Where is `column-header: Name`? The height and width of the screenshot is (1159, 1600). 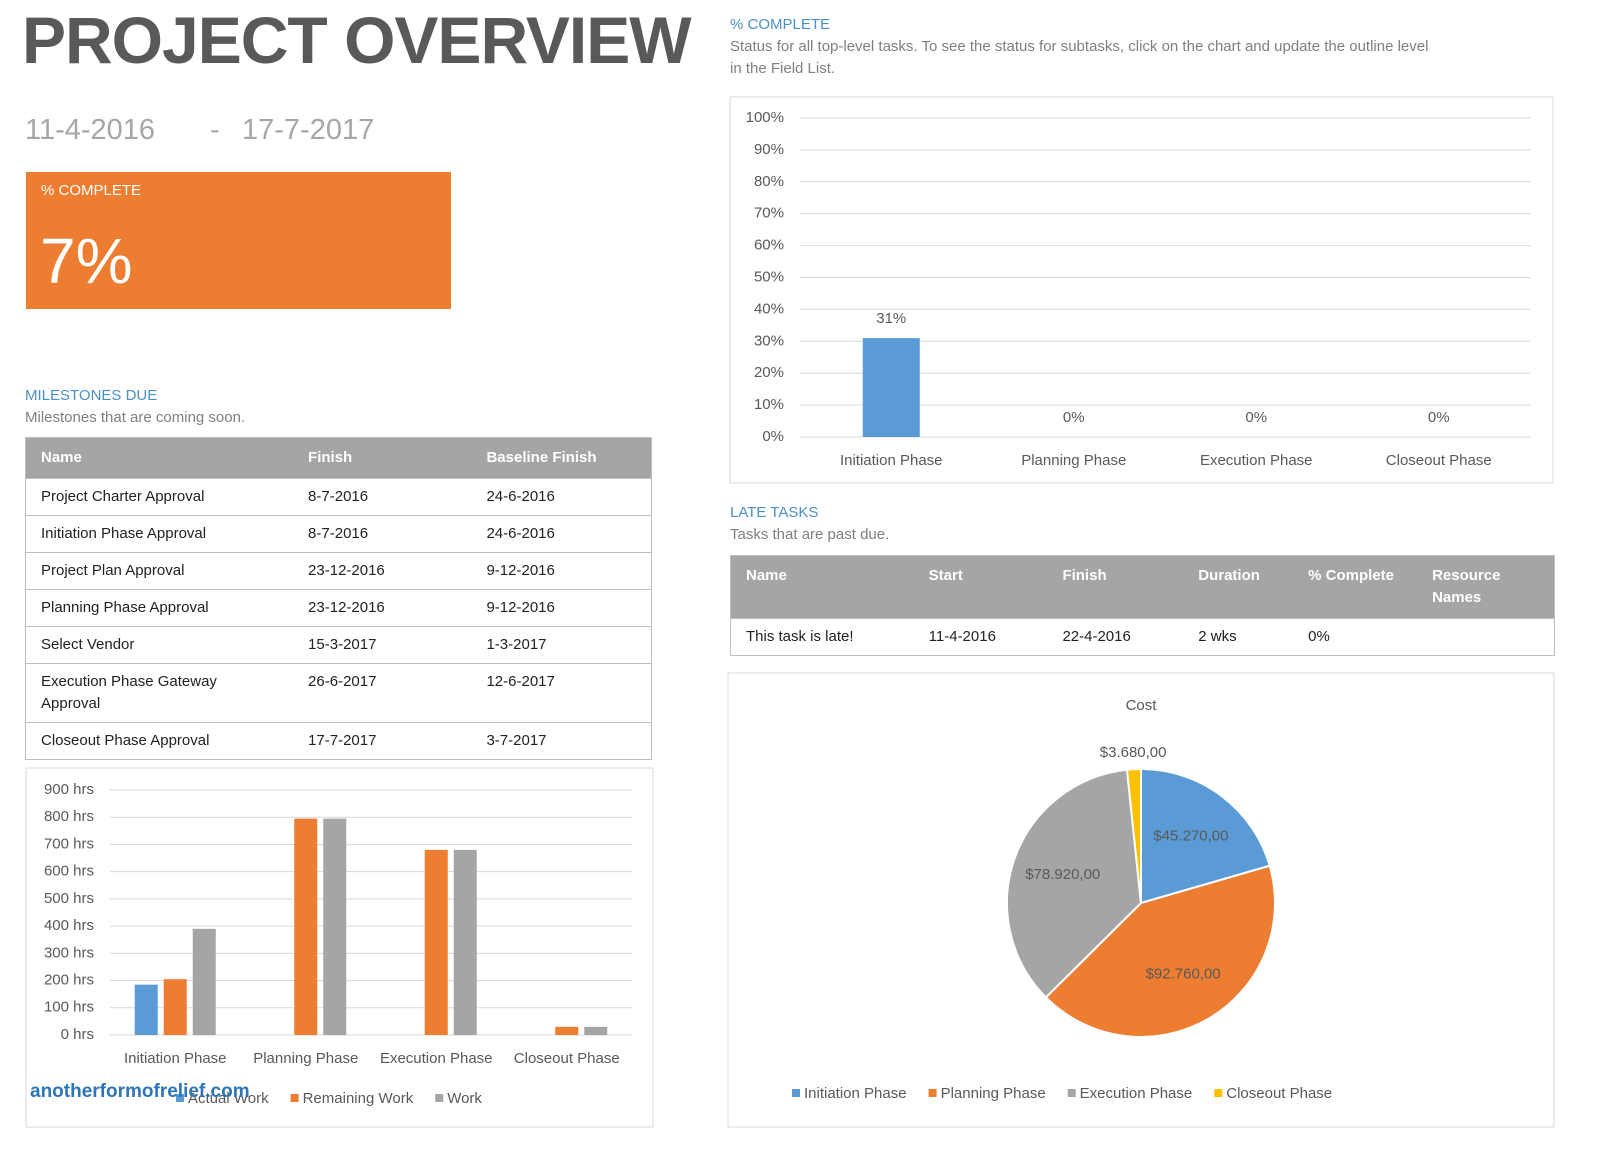 column-header: Name is located at coordinates (159, 458).